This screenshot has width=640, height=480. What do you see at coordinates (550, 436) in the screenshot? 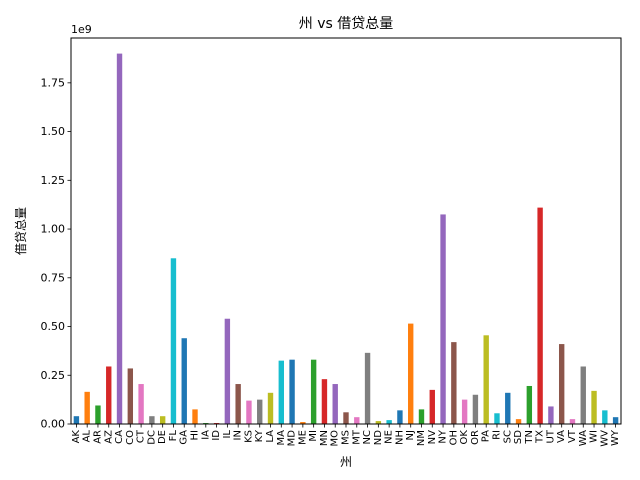
I see `x-tick-label: UT` at bounding box center [550, 436].